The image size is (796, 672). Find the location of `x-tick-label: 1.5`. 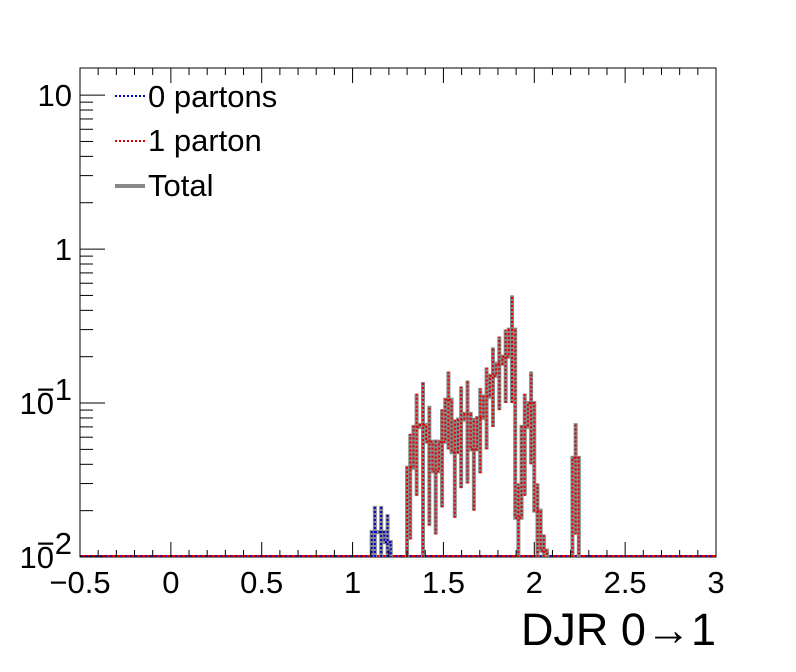

x-tick-label: 1.5 is located at coordinates (443, 582).